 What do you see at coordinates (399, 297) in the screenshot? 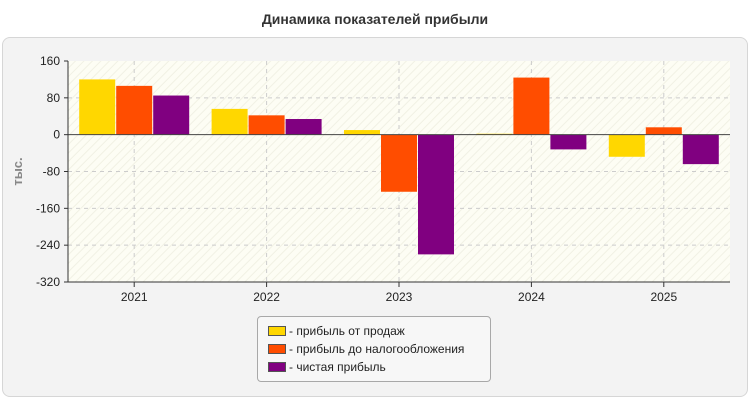
I see `x-tick-label: 2023` at bounding box center [399, 297].